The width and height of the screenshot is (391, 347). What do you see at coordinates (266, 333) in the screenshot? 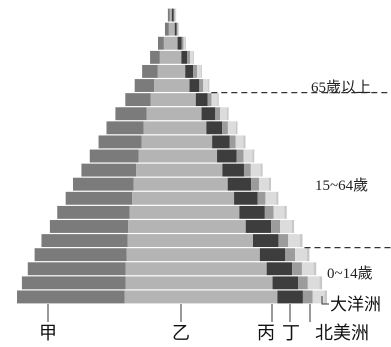
I see `category-label-bing: 丙` at bounding box center [266, 333].